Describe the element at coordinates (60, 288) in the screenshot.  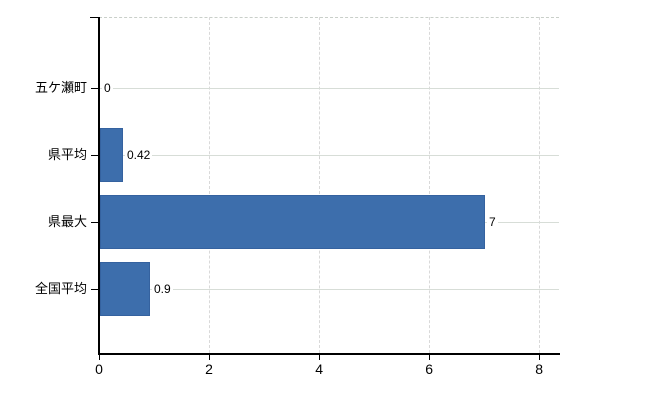
I see `category-label: 全国平均` at that location.